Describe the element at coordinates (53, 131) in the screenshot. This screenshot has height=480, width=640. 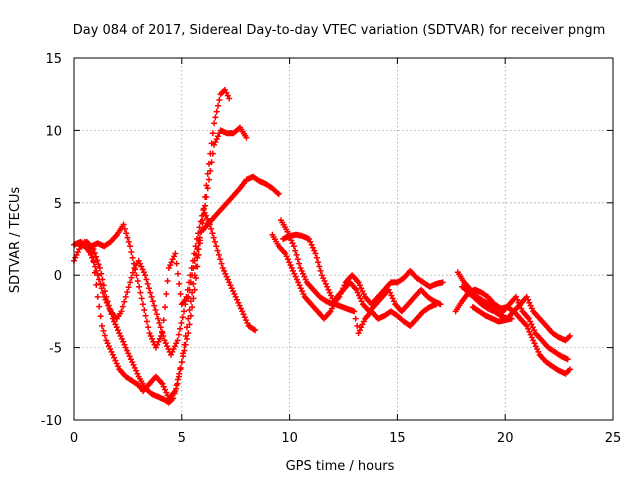
I see `y-tick-label: 10` at that location.